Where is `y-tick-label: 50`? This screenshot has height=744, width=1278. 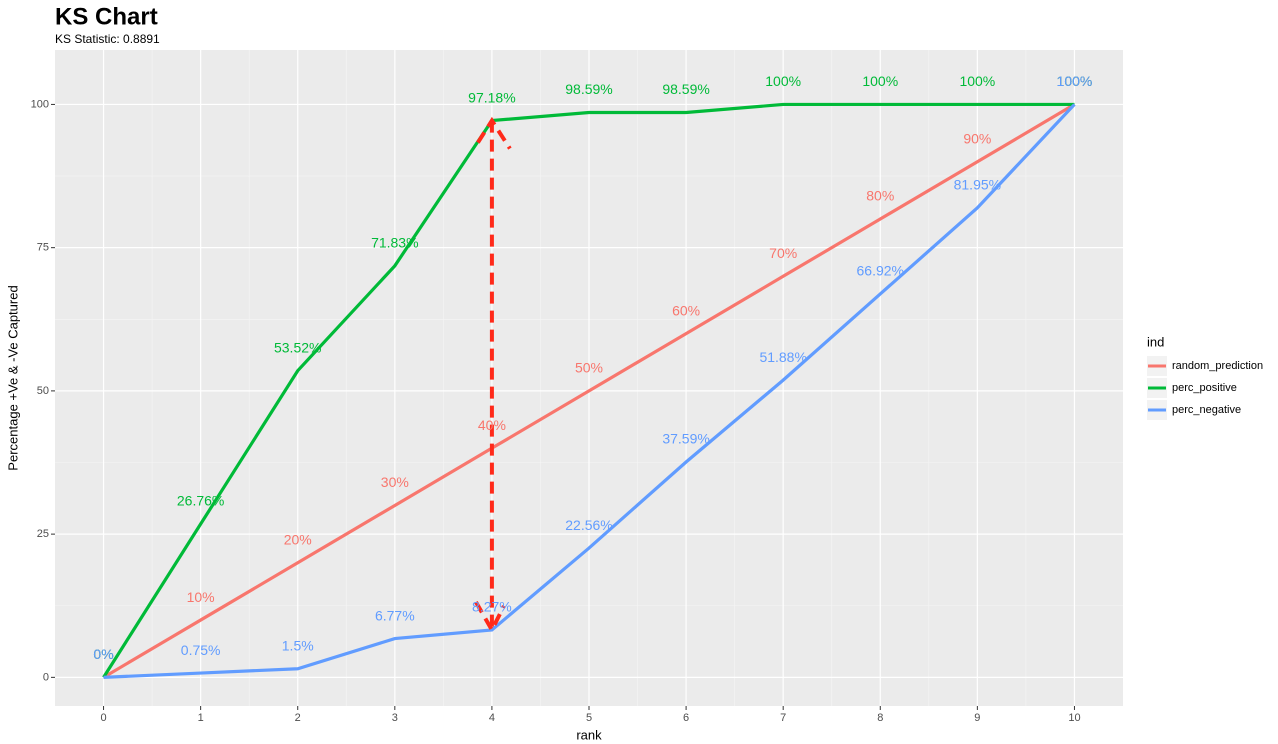
y-tick-label: 50 is located at coordinates (43, 391).